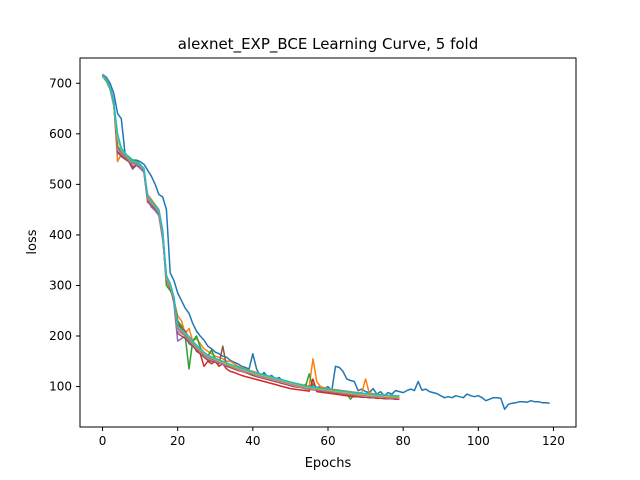 This screenshot has width=640, height=480. What do you see at coordinates (32, 241) in the screenshot?
I see `y-axis-label: loss` at bounding box center [32, 241].